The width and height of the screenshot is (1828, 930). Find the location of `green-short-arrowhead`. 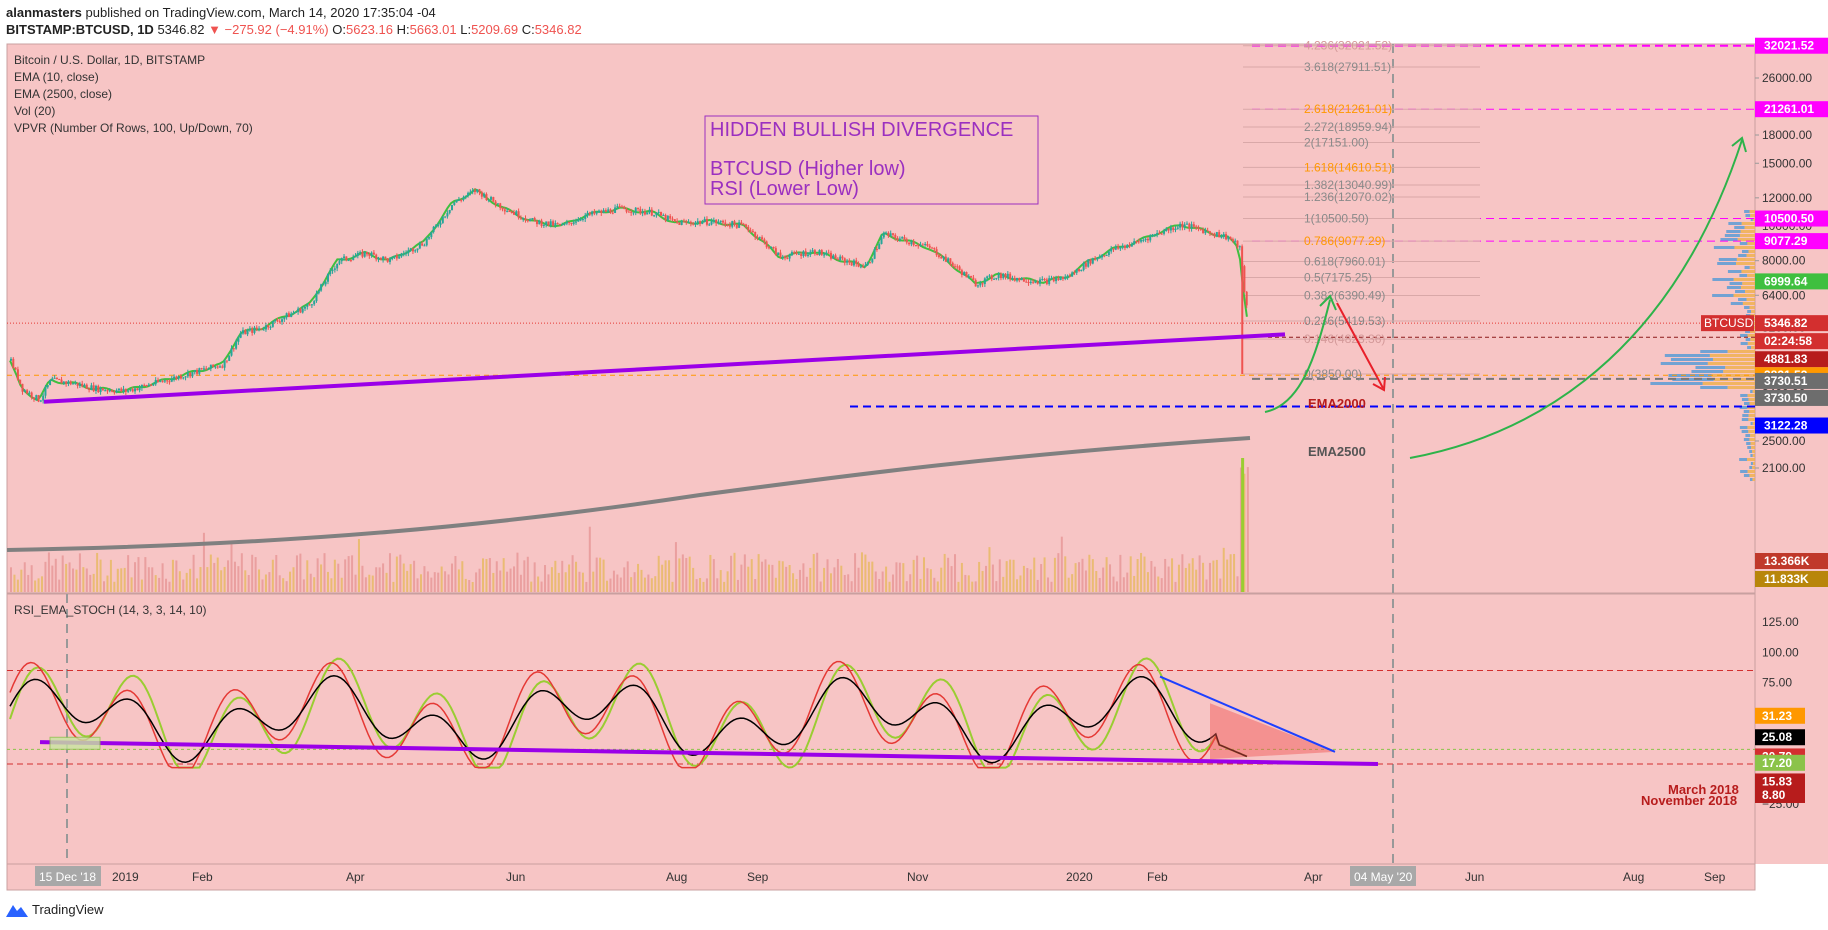

green-short-arrowhead is located at coordinates (1328, 302).